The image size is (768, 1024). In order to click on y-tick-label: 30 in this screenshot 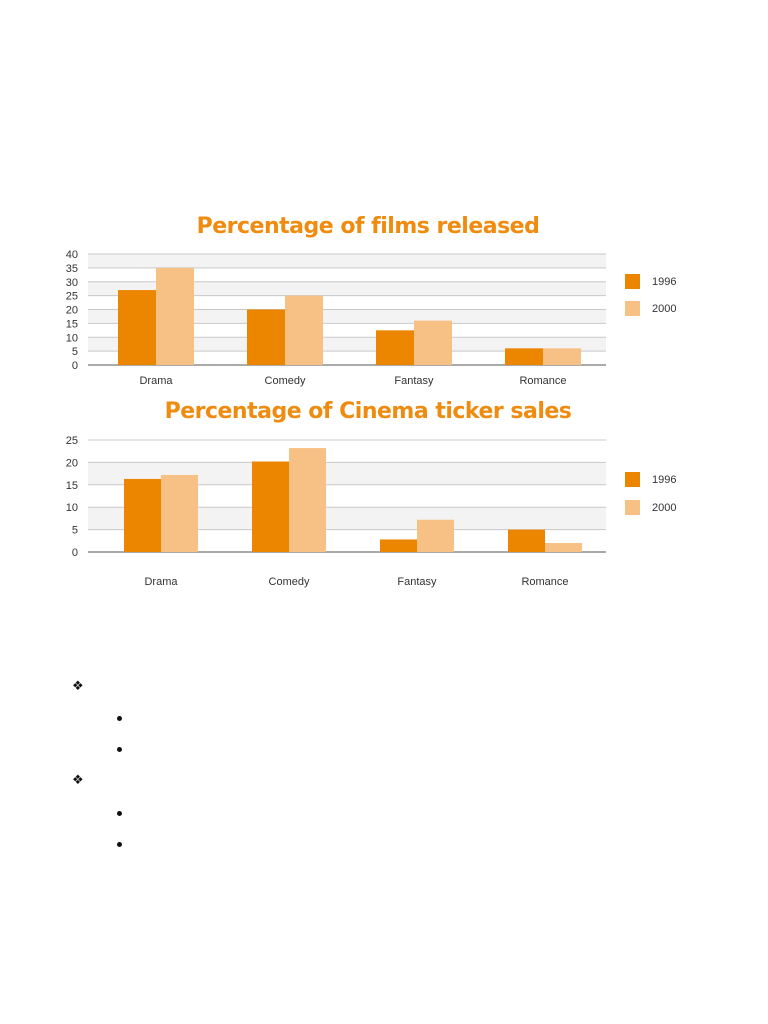, I will do `click(72, 283)`.